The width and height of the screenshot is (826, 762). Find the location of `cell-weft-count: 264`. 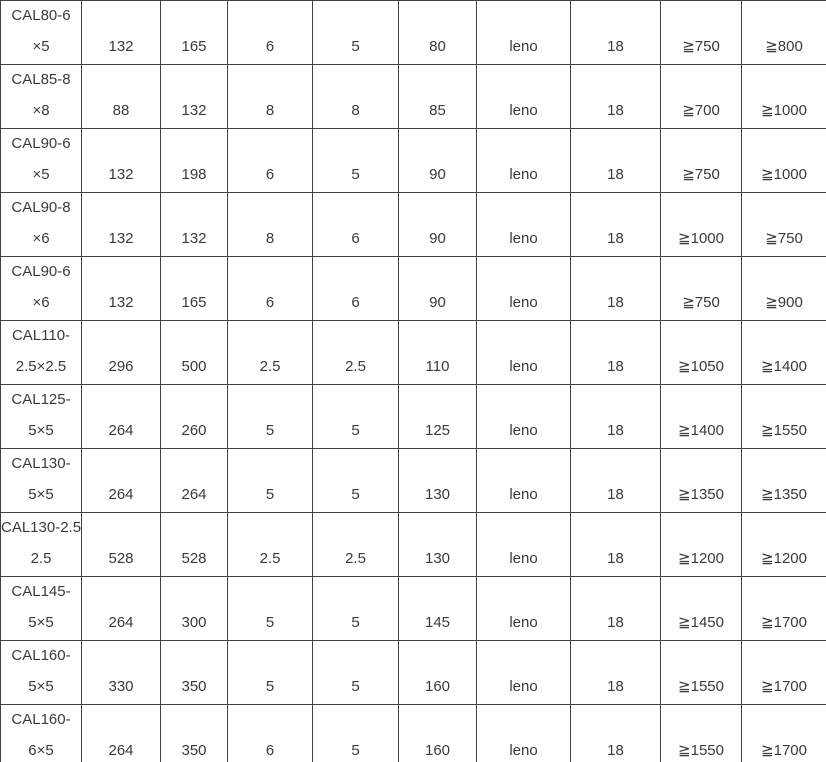

cell-weft-count: 264 is located at coordinates (194, 480).